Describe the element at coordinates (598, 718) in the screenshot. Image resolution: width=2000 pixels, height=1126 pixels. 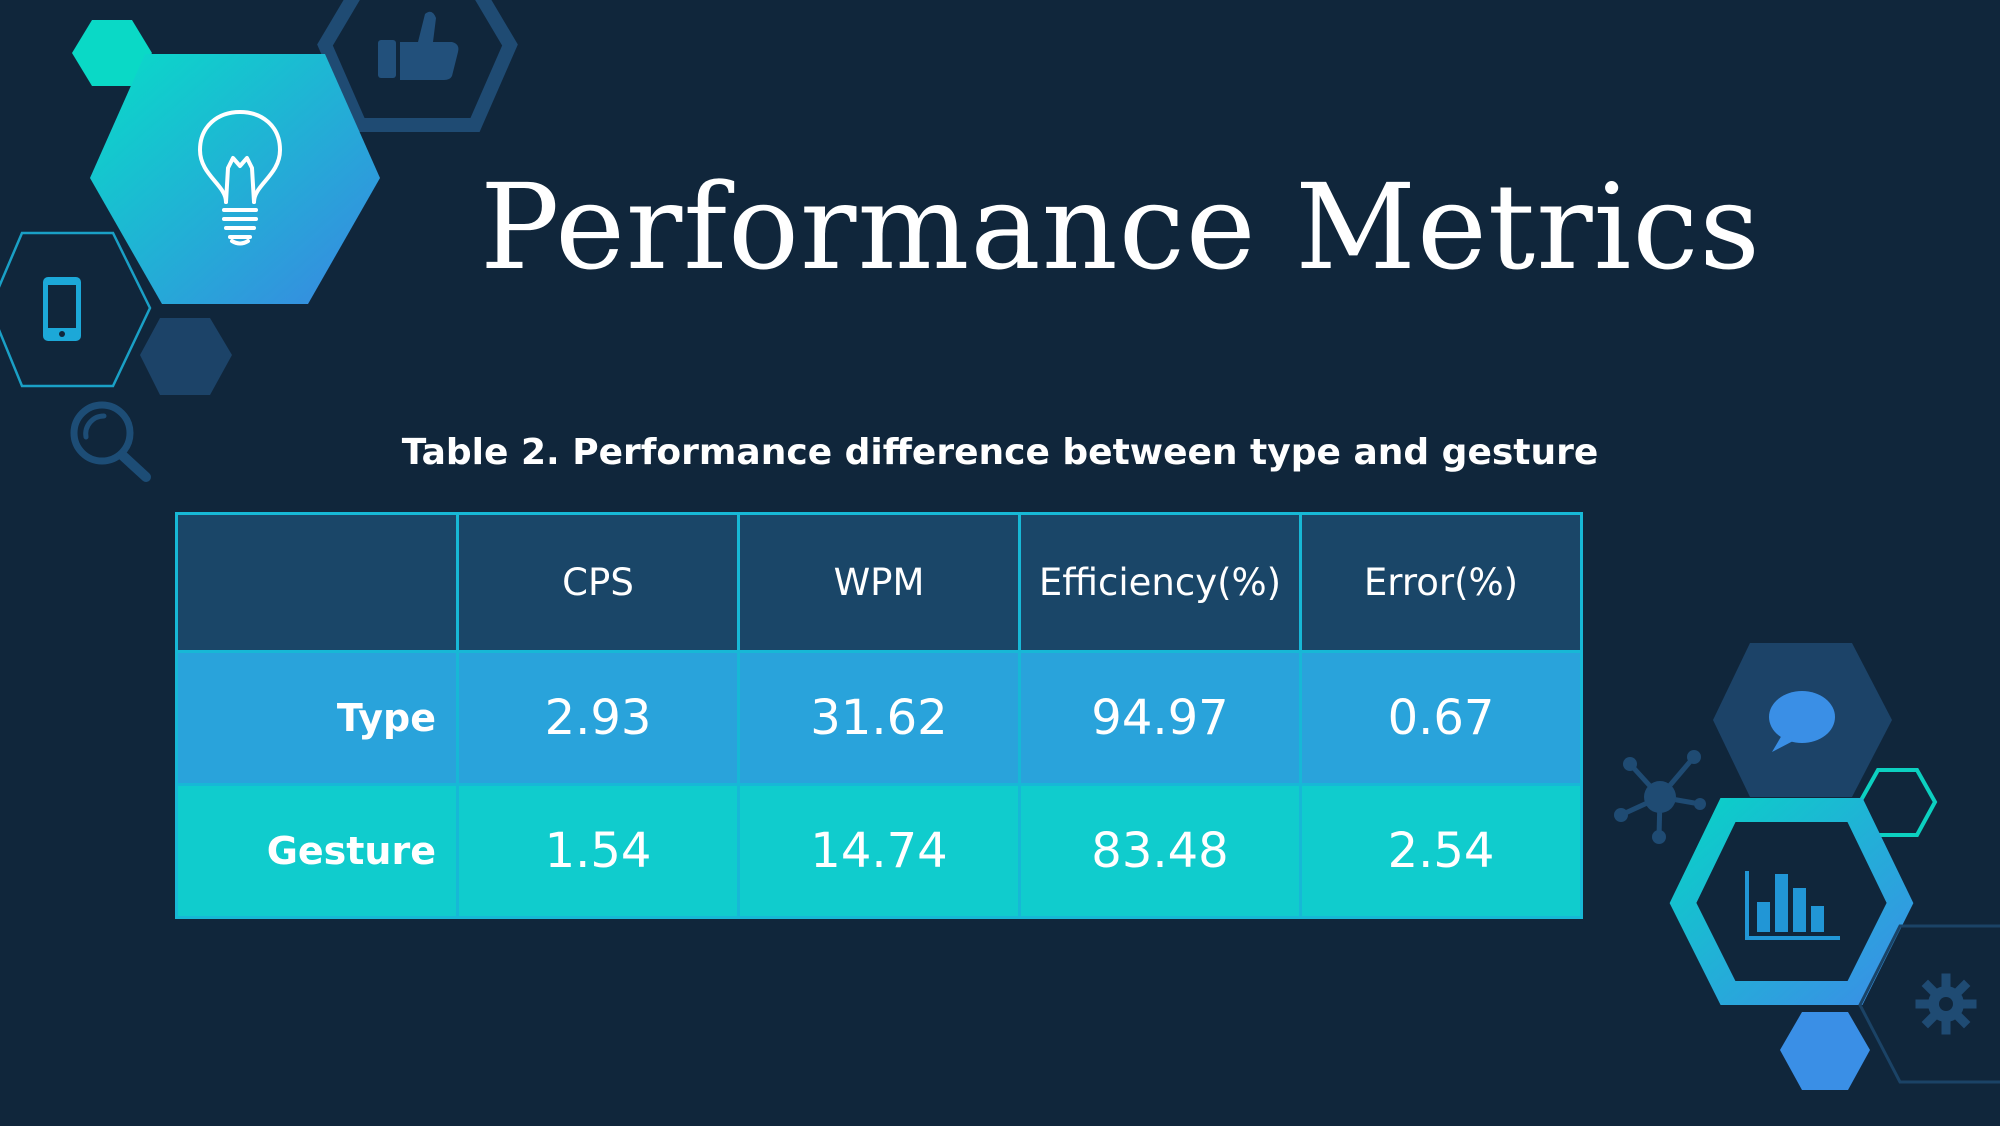
I see `cell-type-cps: 2.93` at that location.